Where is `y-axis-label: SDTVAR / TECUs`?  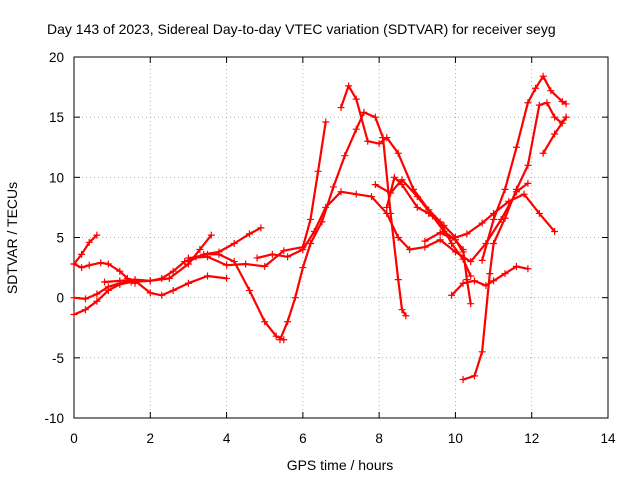
y-axis-label: SDTVAR / TECUs is located at coordinates (12, 238).